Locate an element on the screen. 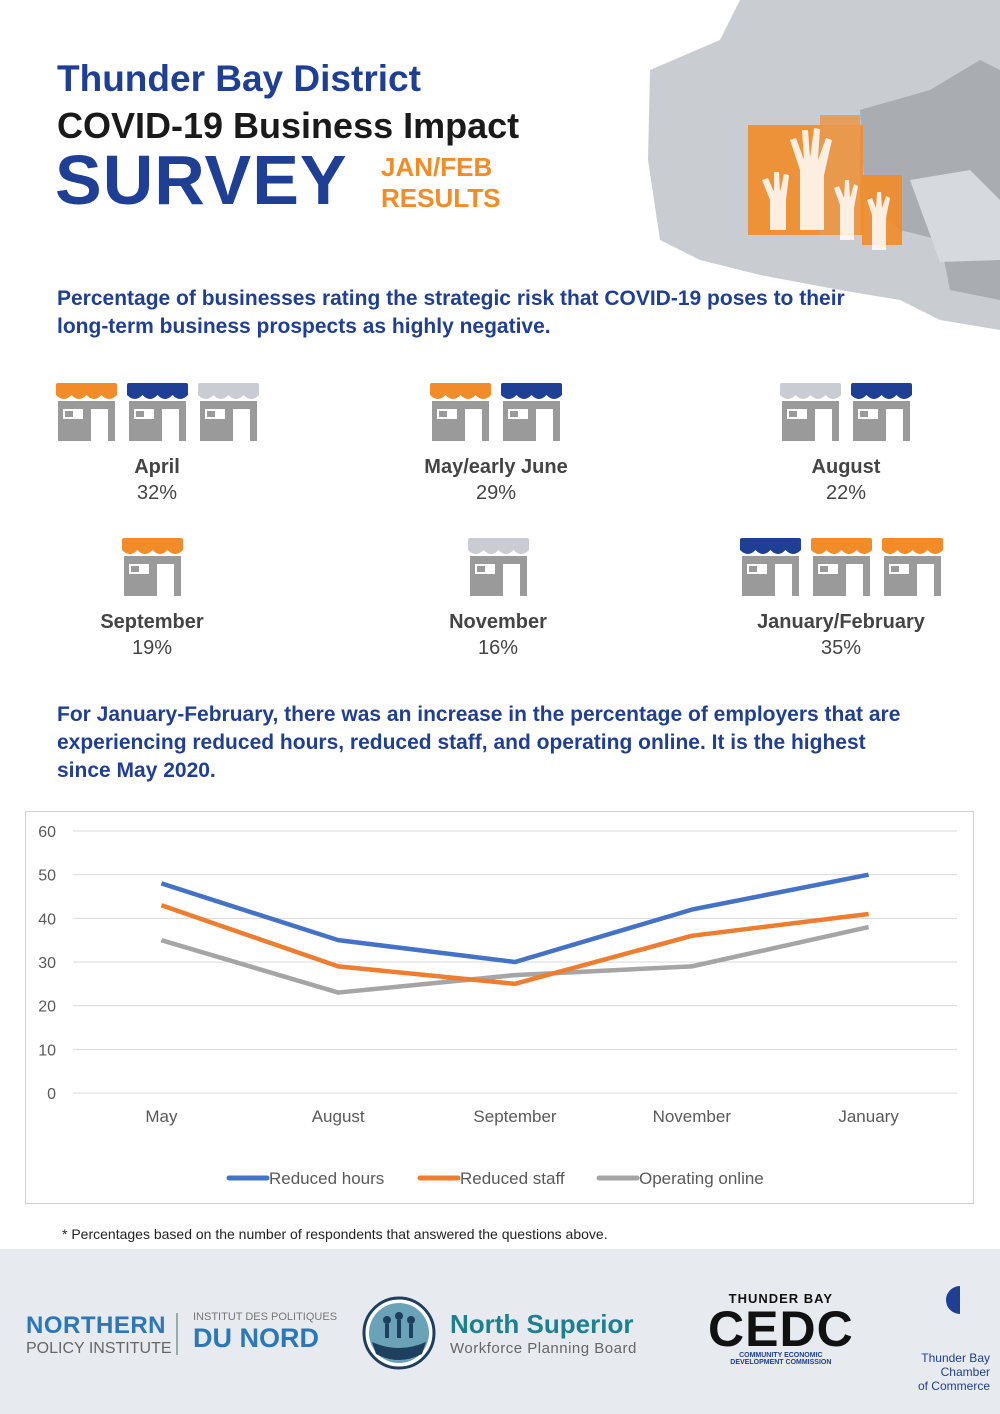  idn-subname: INSTITUT DES POLITIQUES is located at coordinates (265, 1317).